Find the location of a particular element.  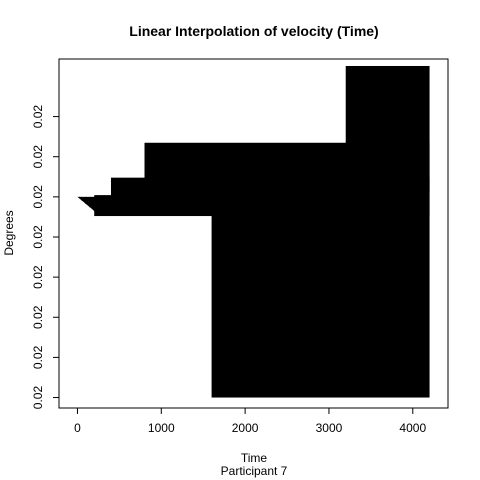

x-tick-label: 3000 is located at coordinates (329, 428).